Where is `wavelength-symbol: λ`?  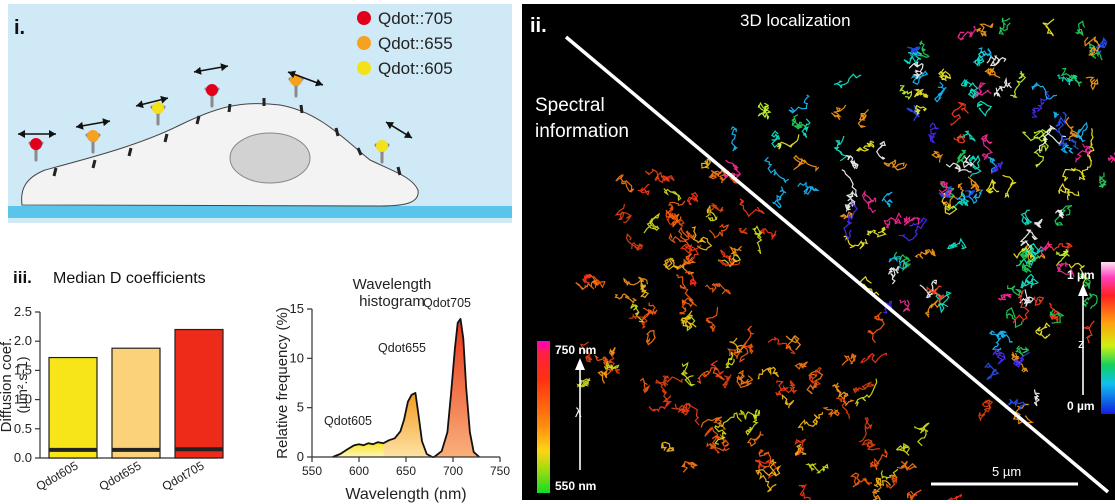 wavelength-symbol: λ is located at coordinates (578, 412).